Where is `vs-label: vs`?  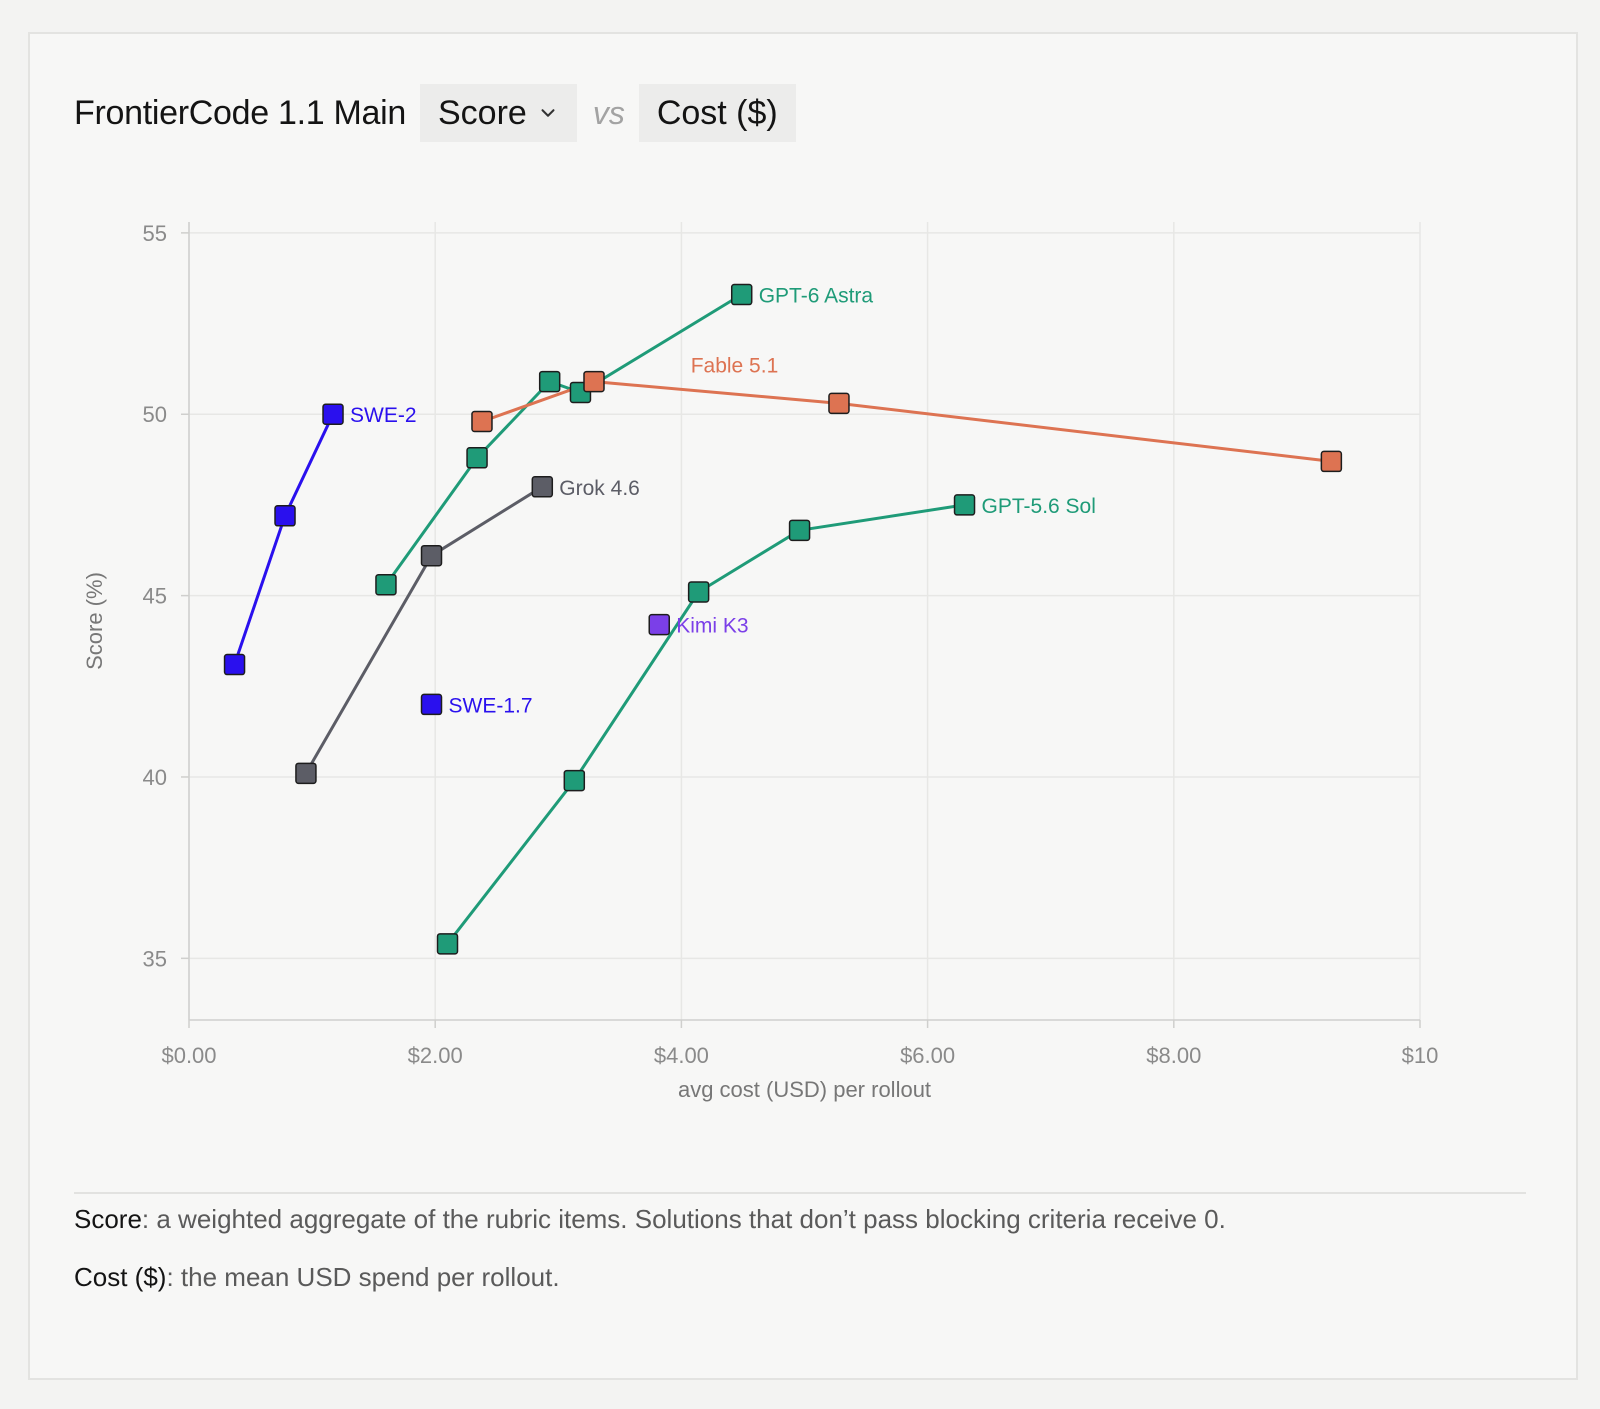 vs-label: vs is located at coordinates (608, 112).